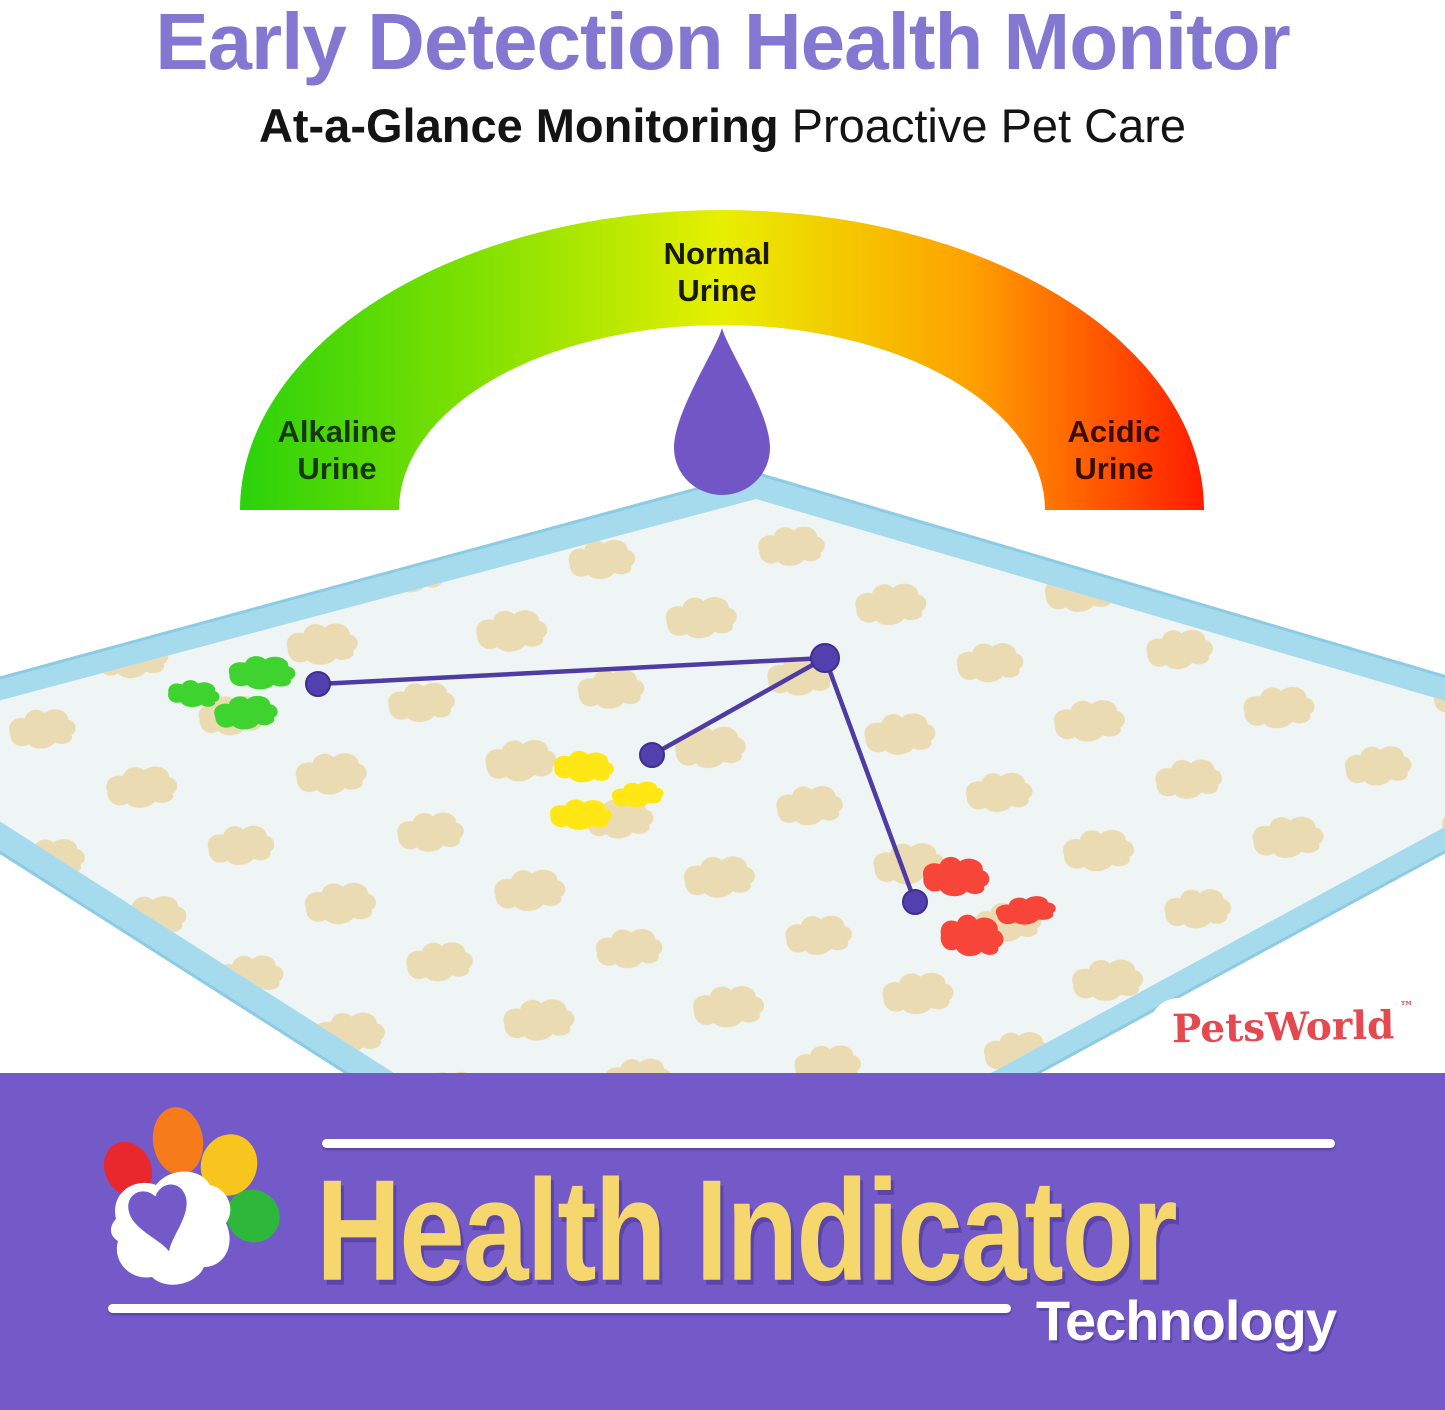 The height and width of the screenshot is (1410, 1445). Describe the element at coordinates (559, 1308) in the screenshot. I see `footer-divider-bottom` at that location.